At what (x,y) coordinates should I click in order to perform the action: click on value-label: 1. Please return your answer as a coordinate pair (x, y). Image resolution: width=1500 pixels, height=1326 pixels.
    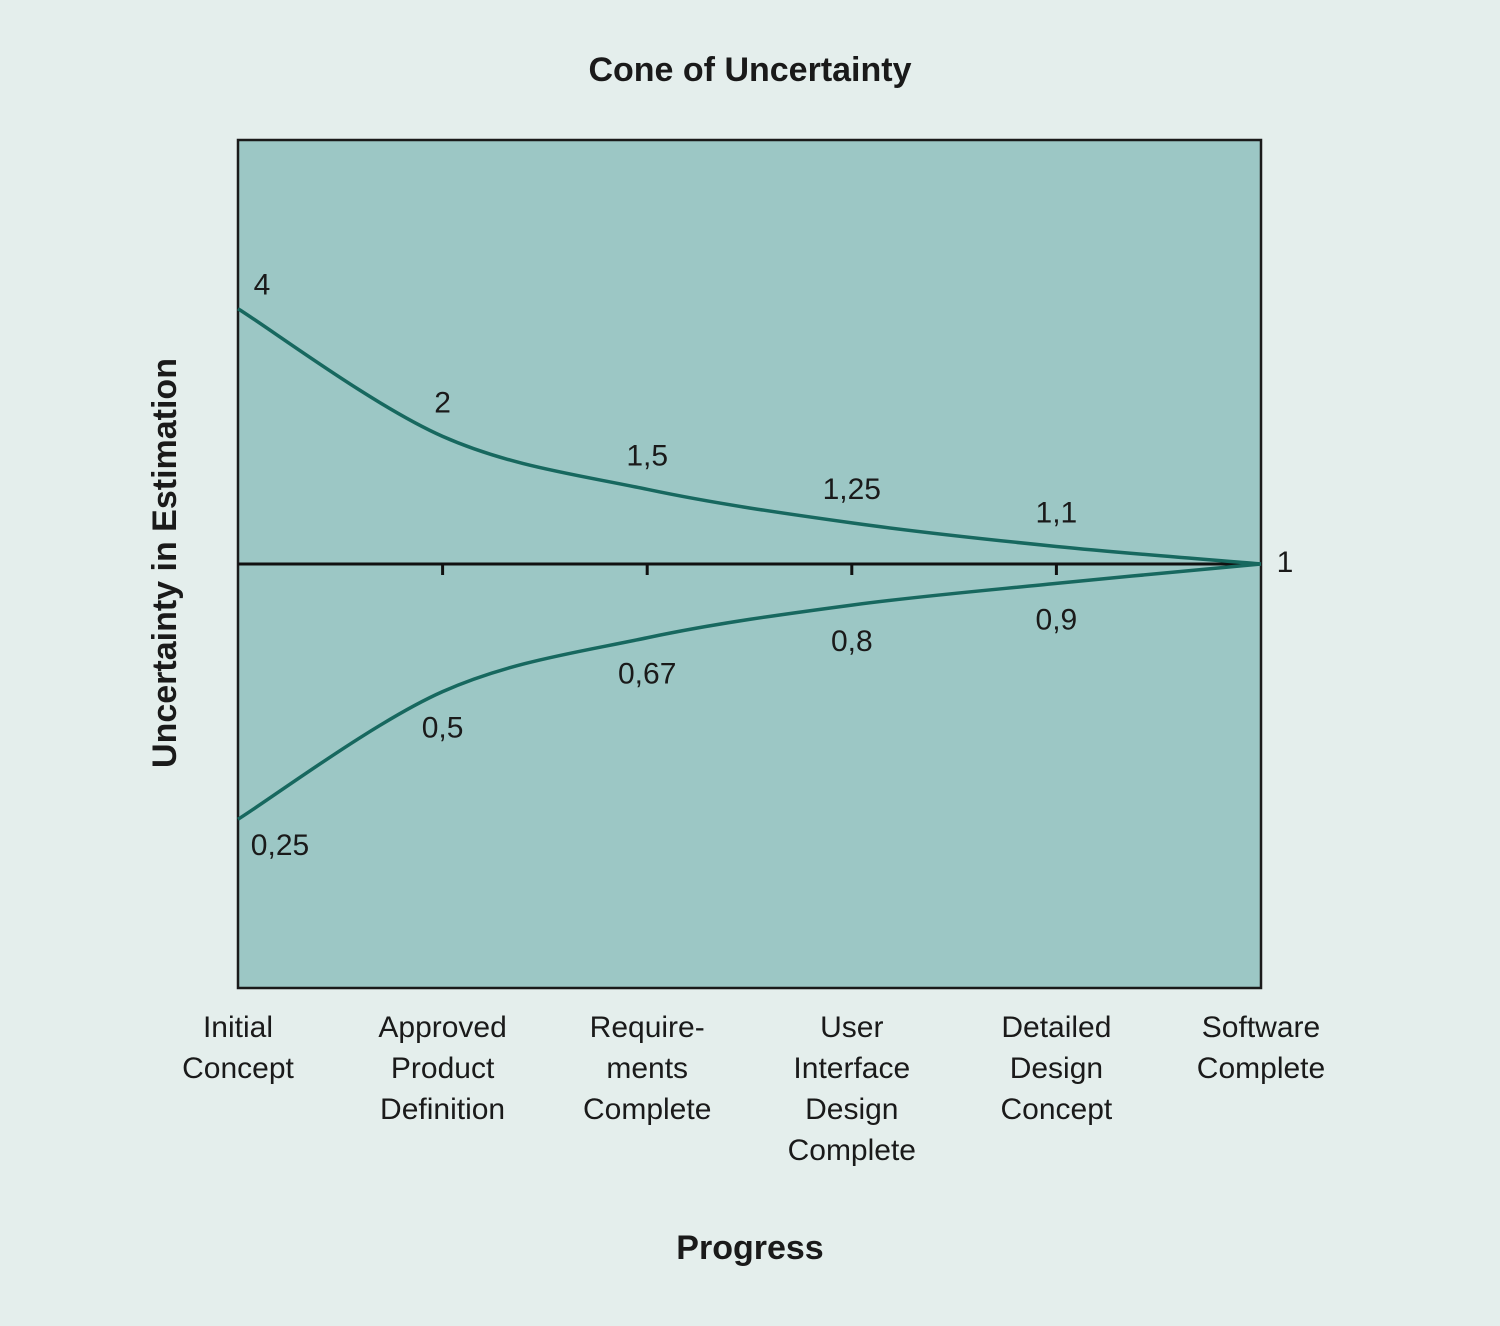
    Looking at the image, I should click on (1285, 562).